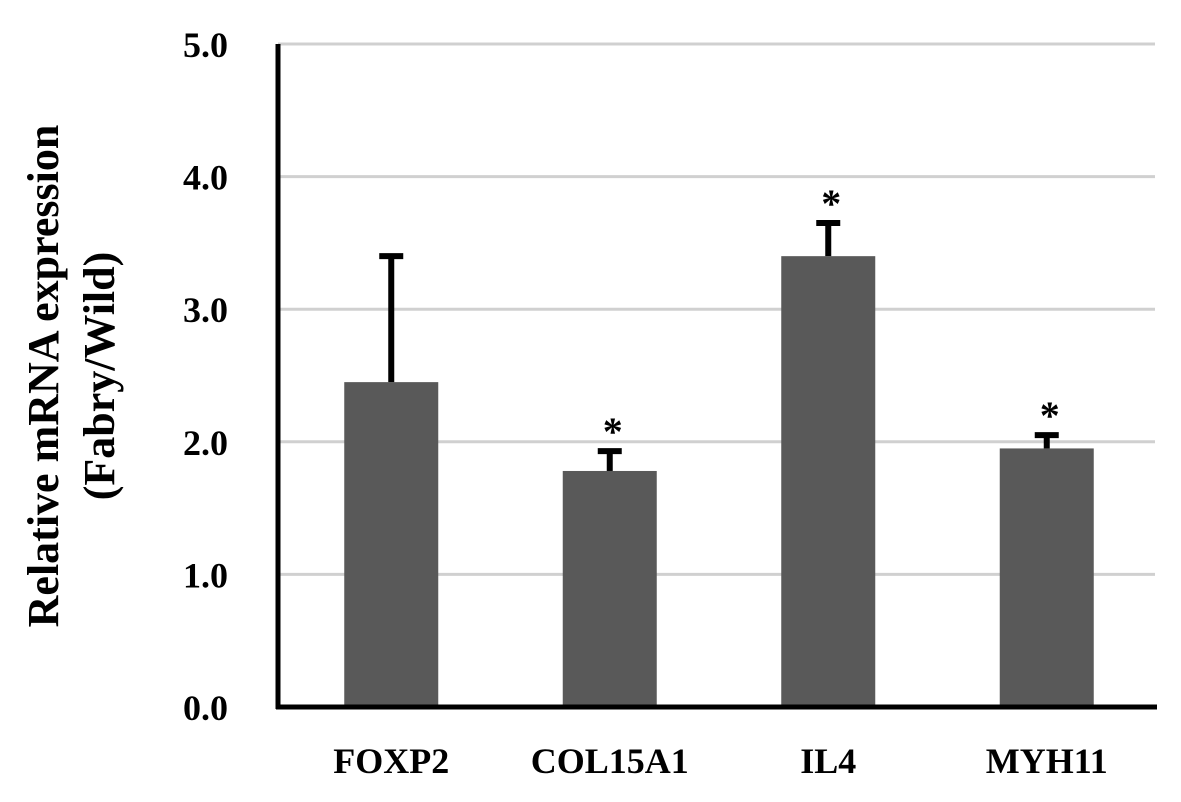  What do you see at coordinates (391, 761) in the screenshot?
I see `x-tick-label-foxp2: FOXP2` at bounding box center [391, 761].